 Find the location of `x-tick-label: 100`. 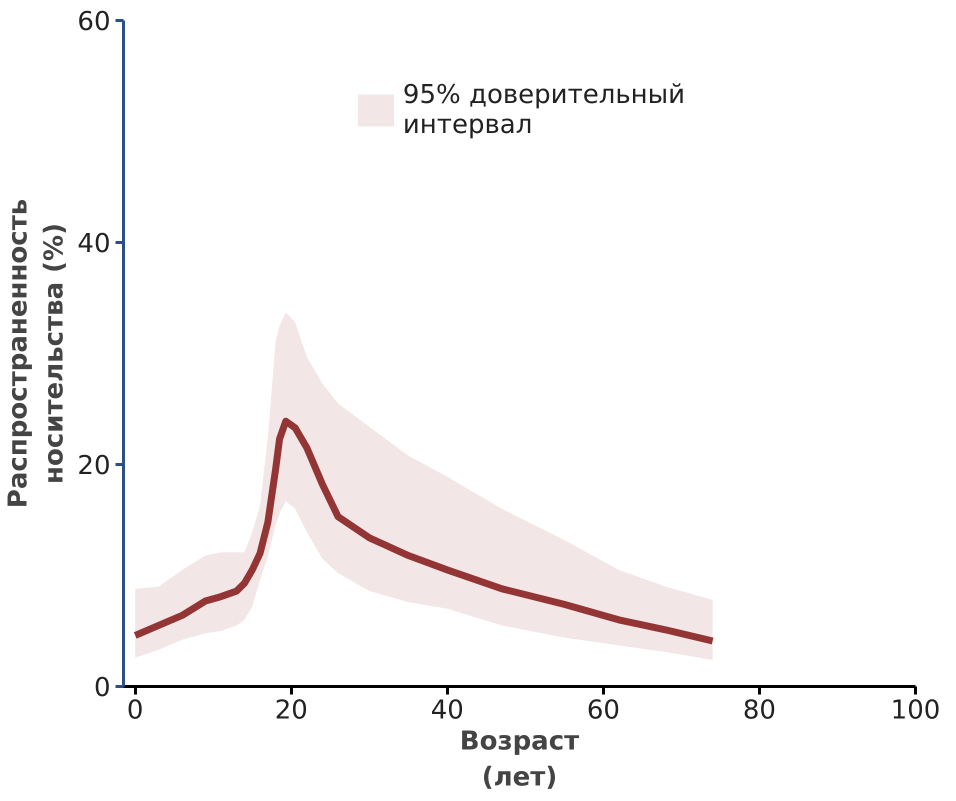

x-tick-label: 100 is located at coordinates (915, 711).